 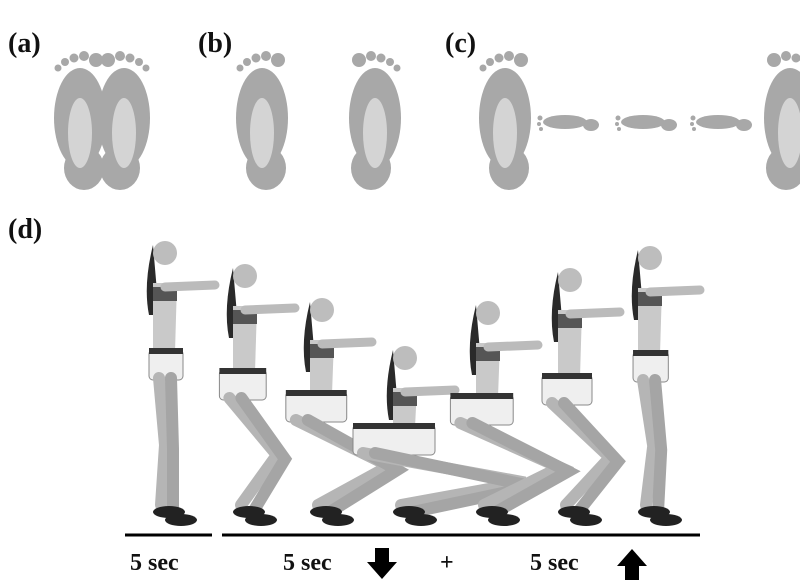 What do you see at coordinates (25, 229) in the screenshot?
I see `panel-label: (d)` at bounding box center [25, 229].